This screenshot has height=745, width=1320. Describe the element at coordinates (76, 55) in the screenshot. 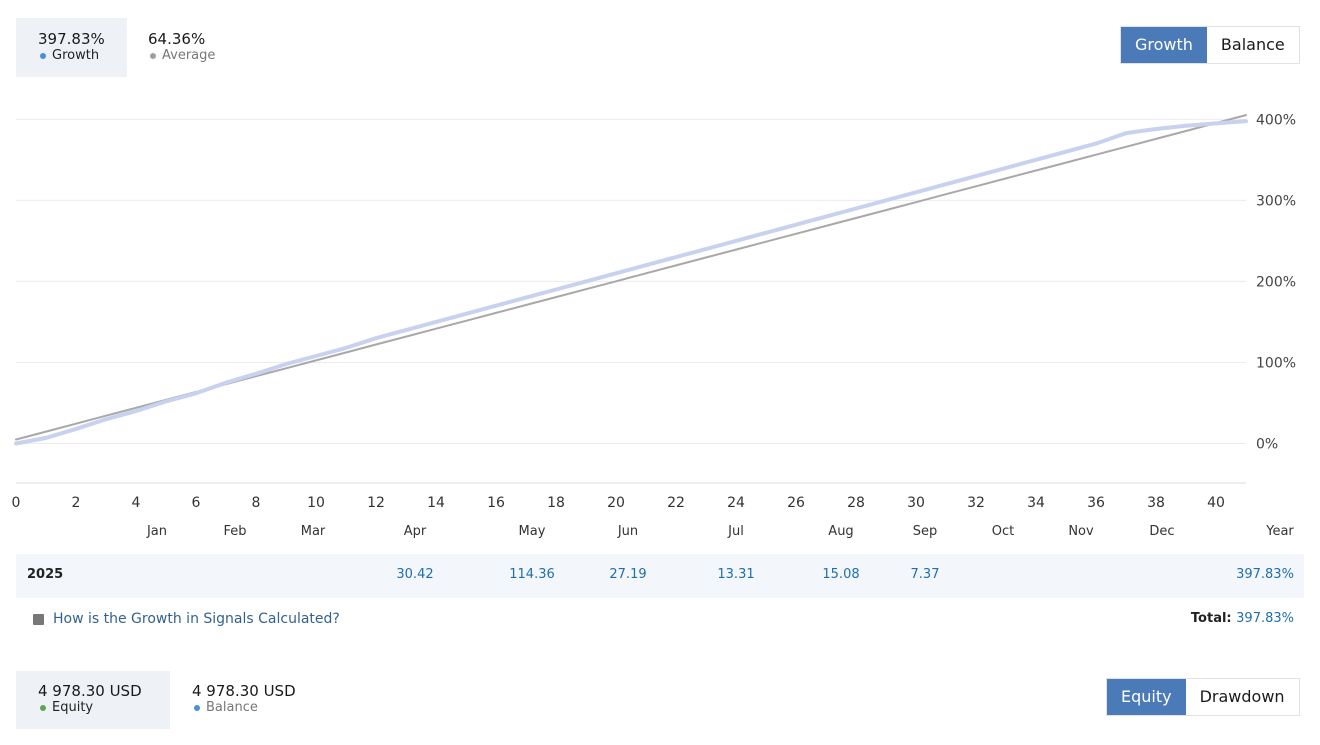

I see `growth-label: Growth` at that location.